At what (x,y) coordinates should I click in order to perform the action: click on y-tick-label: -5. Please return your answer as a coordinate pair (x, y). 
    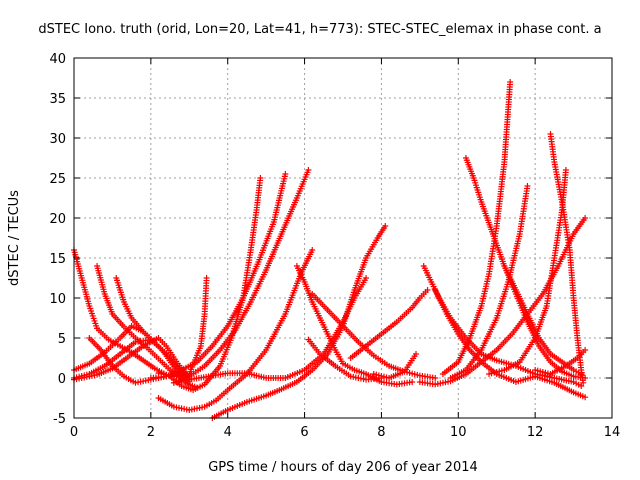
    Looking at the image, I should click on (59, 419).